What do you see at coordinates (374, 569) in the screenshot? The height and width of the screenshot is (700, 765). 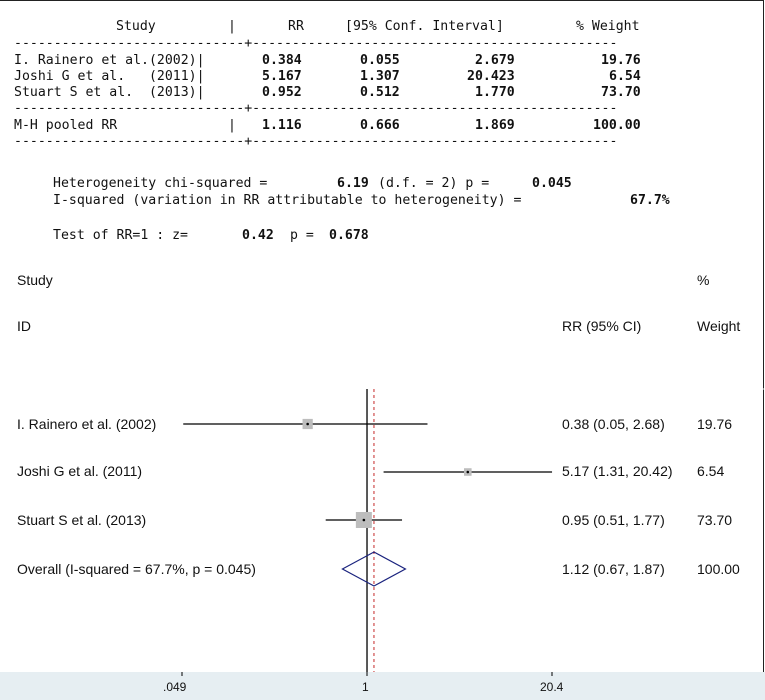 I see `overall-diamond` at bounding box center [374, 569].